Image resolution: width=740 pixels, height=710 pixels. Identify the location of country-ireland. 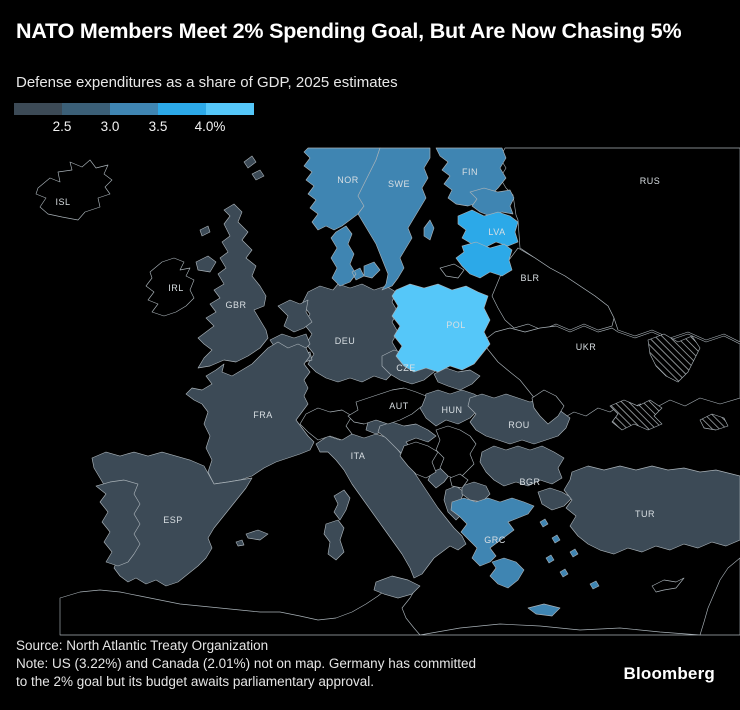
(170, 287).